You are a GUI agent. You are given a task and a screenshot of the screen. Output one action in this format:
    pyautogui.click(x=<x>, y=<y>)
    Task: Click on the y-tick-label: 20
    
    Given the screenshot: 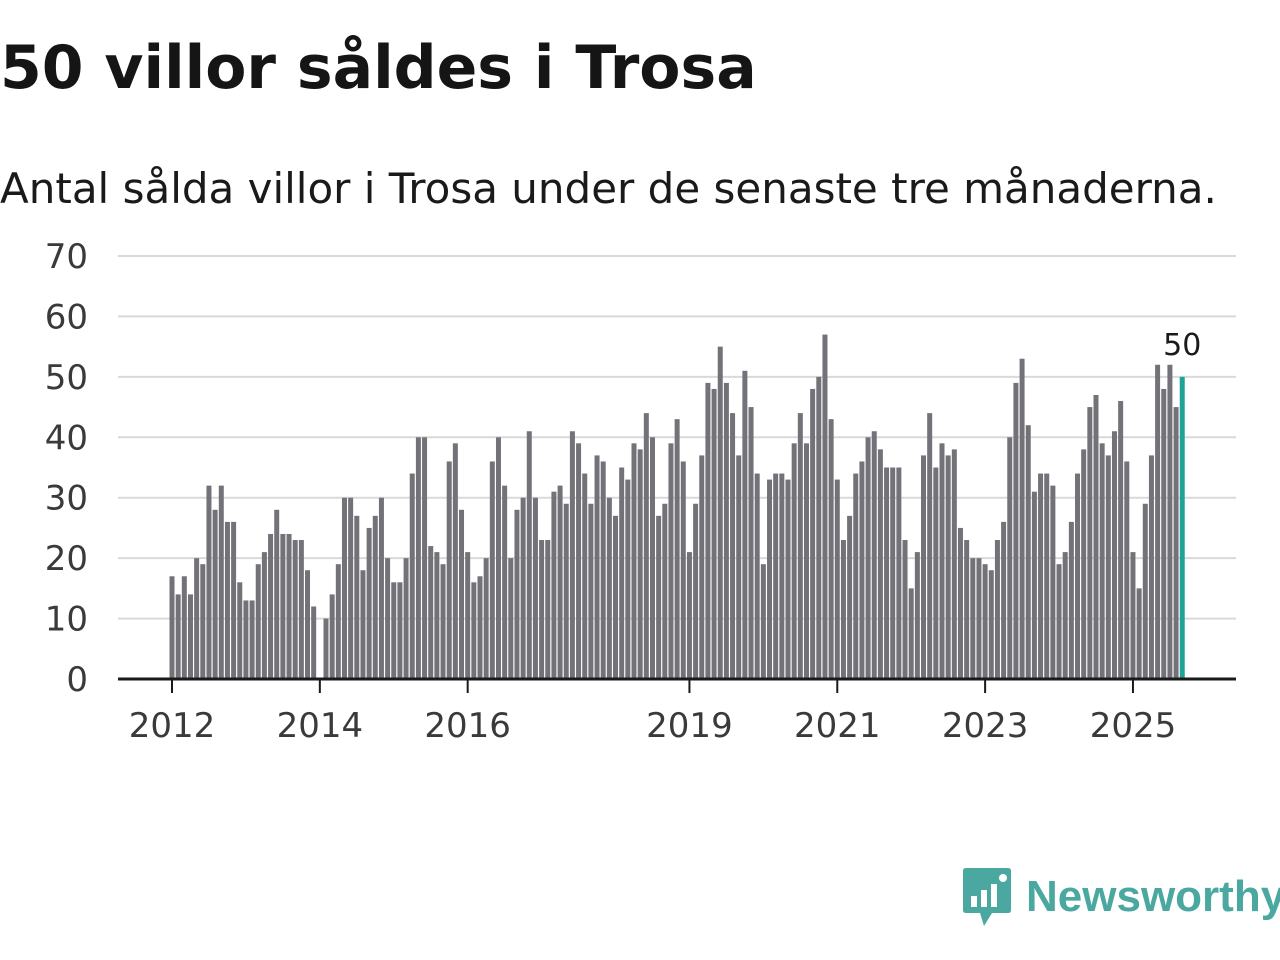 What is the action you would take?
    pyautogui.click(x=66, y=559)
    